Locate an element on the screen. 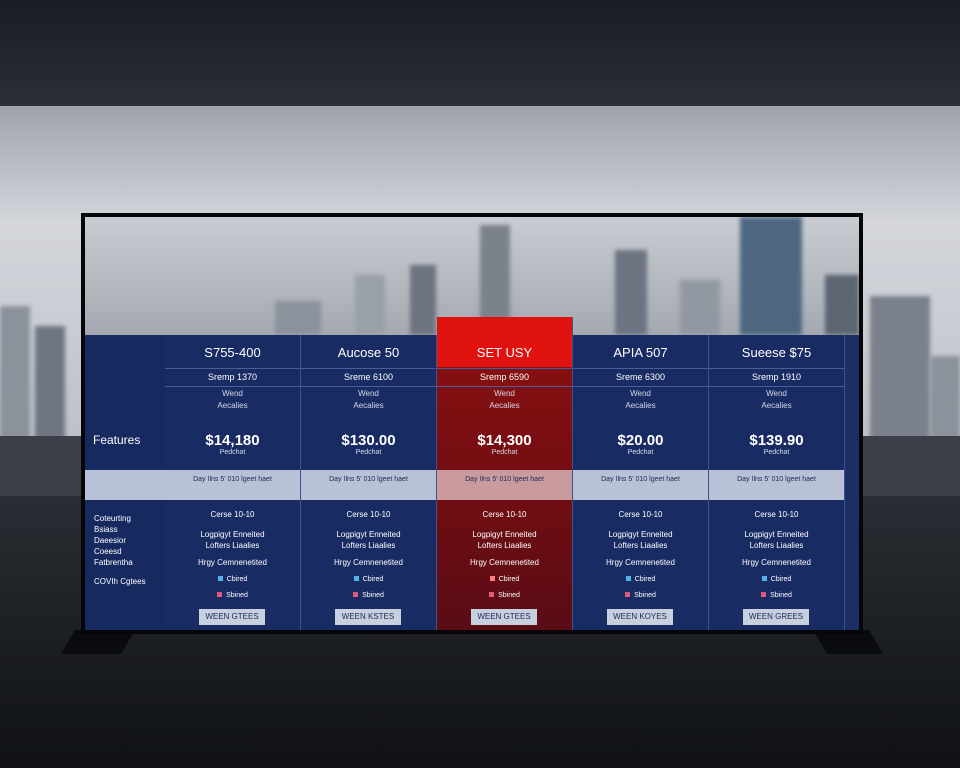 Image resolution: width=960 pixels, height=768 pixels. features-label: Features is located at coordinates (117, 440).